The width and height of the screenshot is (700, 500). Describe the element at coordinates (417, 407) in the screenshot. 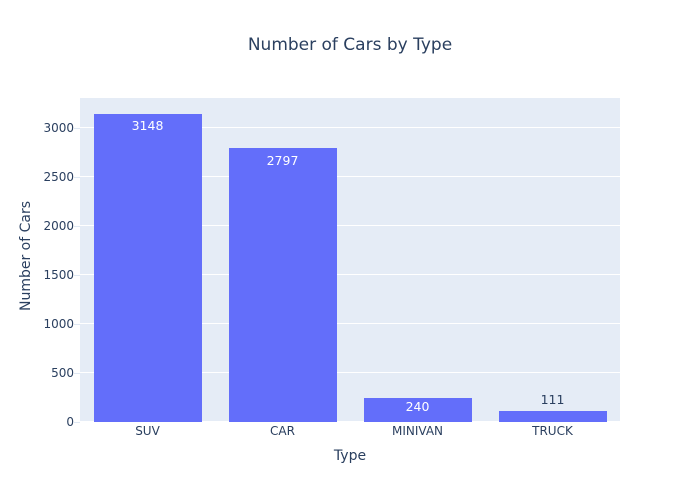

I see `bar-value-label: 240` at that location.